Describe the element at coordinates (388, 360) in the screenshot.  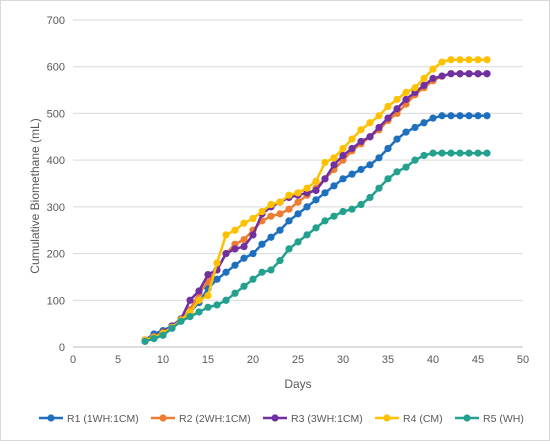
I see `x-tick-label: 35` at that location.